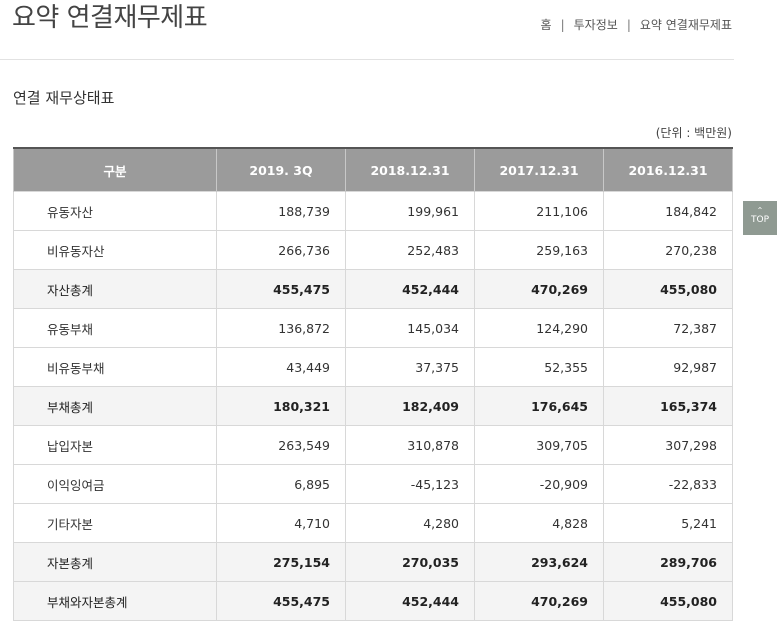 The width and height of the screenshot is (782, 622). I want to click on table-row: 기타자본 4,710 4,280 4,828 5,241, so click(373, 523).